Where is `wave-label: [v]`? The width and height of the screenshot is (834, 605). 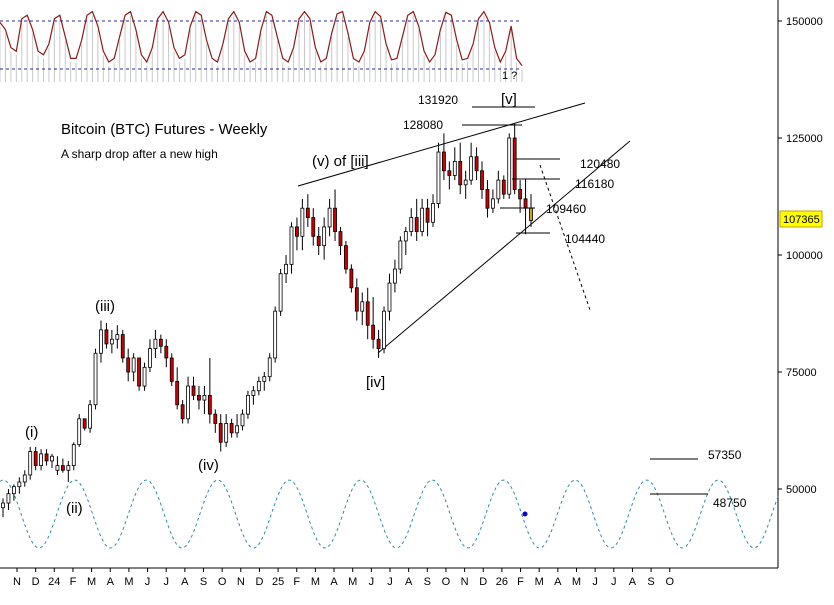
wave-label: [v] is located at coordinates (509, 99).